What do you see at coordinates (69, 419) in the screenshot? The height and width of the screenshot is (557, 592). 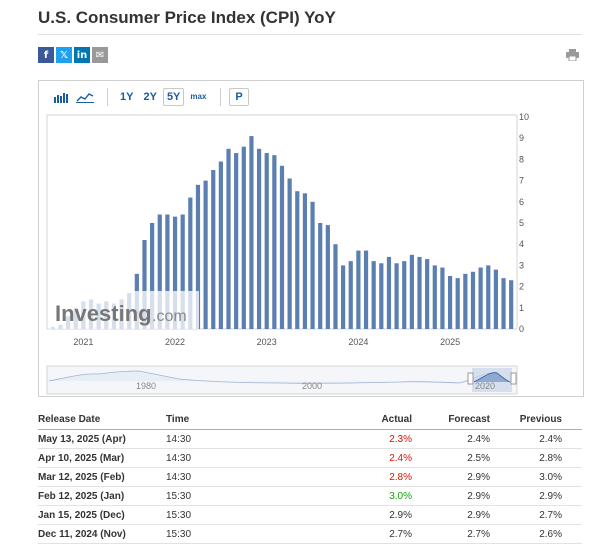 I see `header-release-date: Release Date` at bounding box center [69, 419].